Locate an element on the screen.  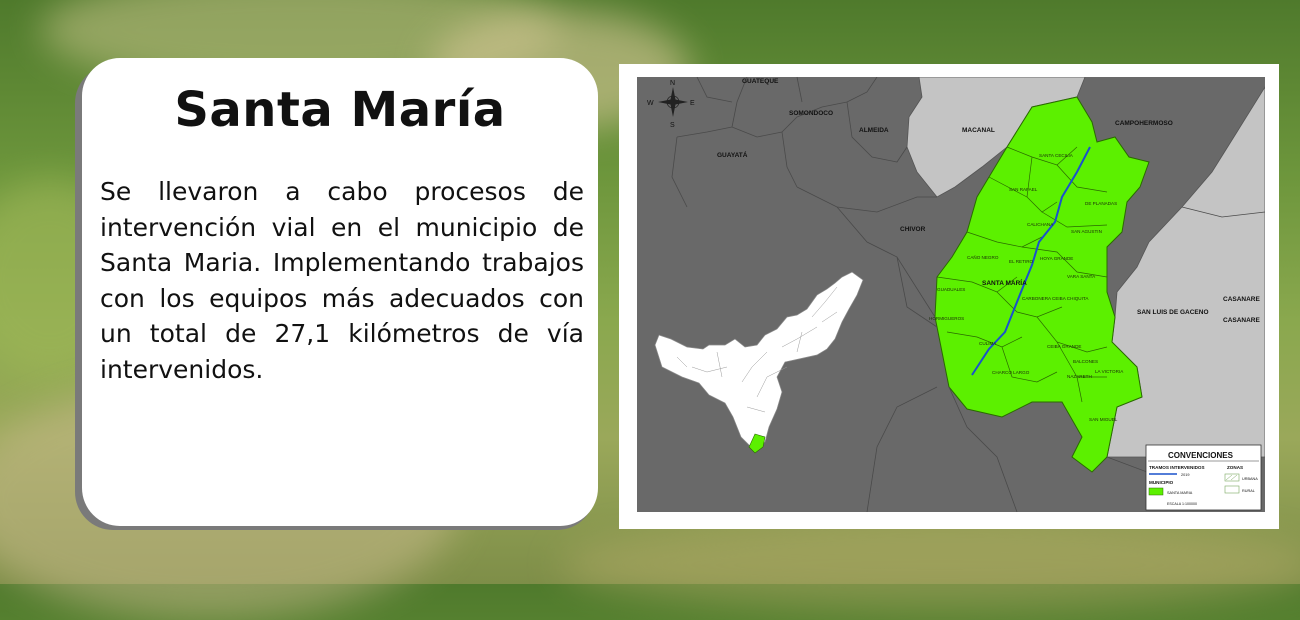
card-title: Santa María is located at coordinates (340, 110).